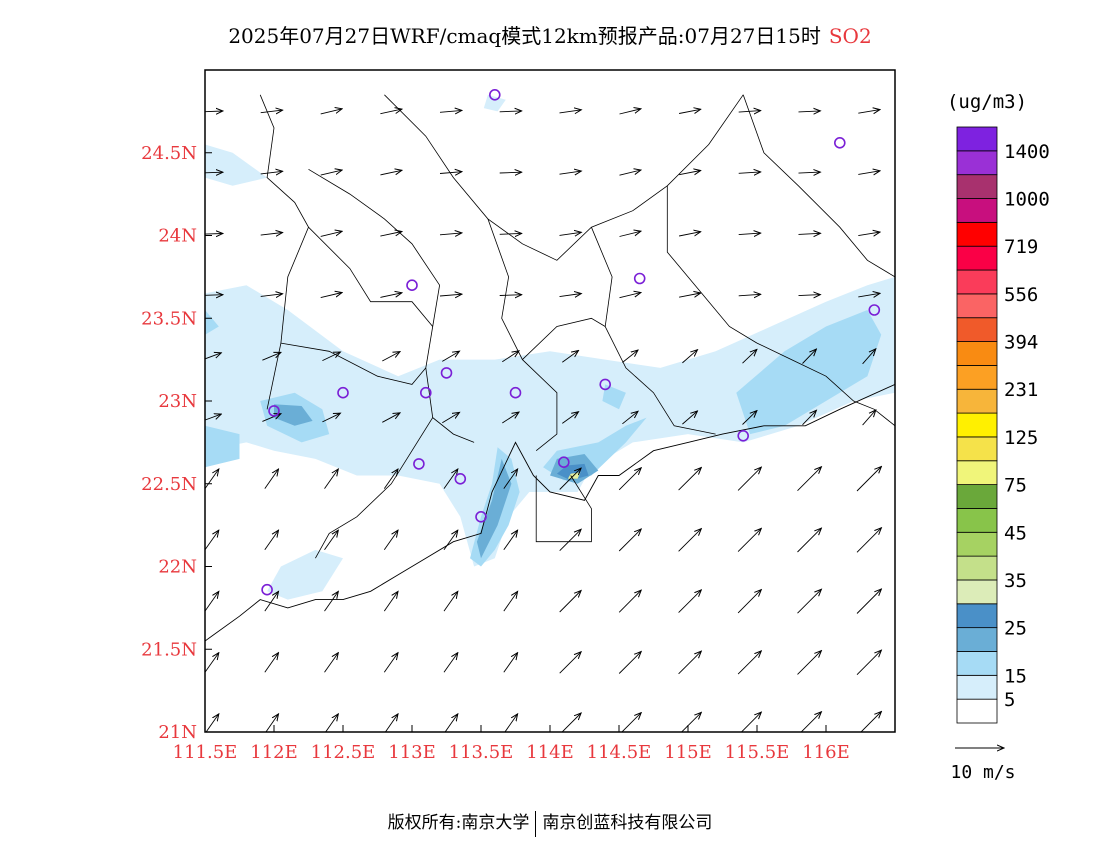 The image size is (1100, 850). What do you see at coordinates (458, 823) in the screenshot?
I see `copyright-left: 版权所有:南京大学` at bounding box center [458, 823].